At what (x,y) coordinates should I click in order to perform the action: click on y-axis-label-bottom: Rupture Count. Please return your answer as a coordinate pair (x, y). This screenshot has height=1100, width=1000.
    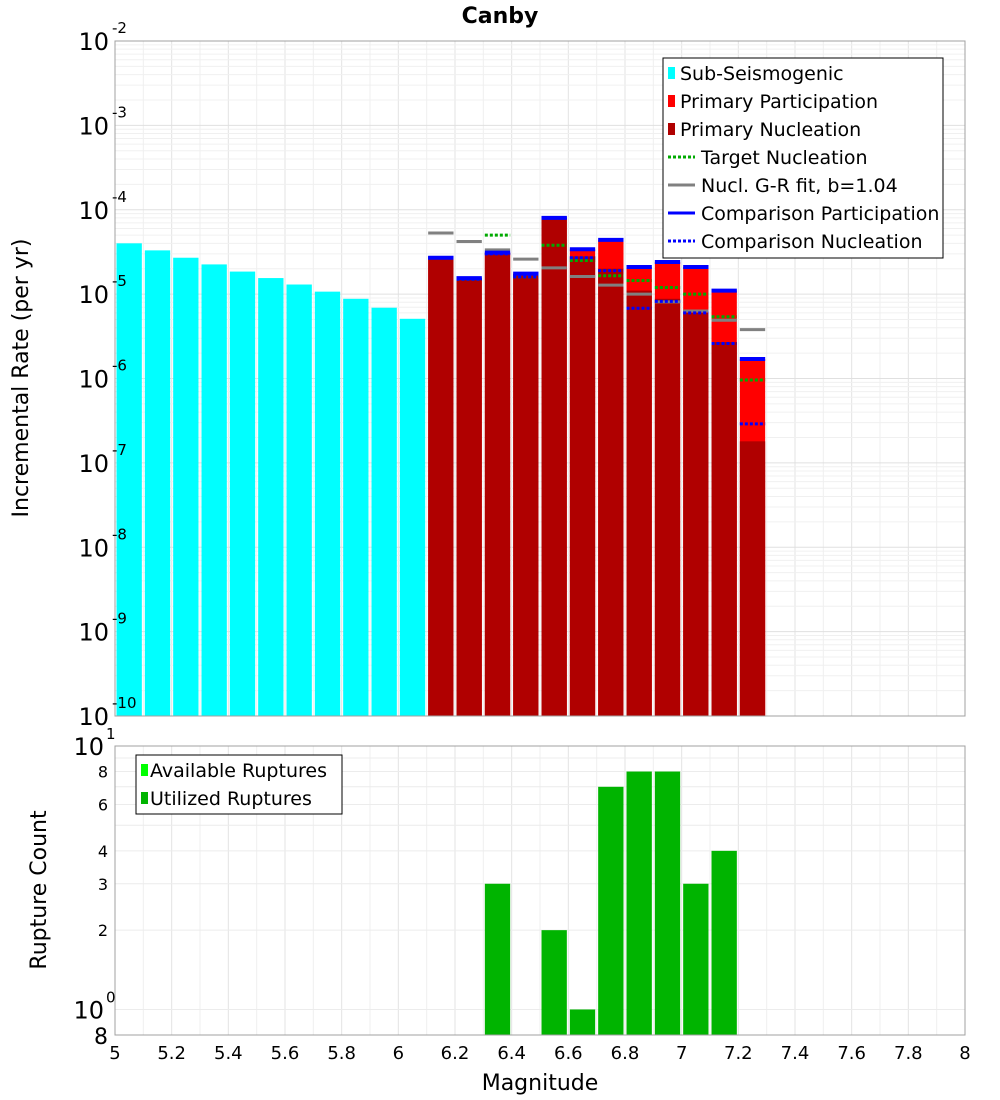
    Looking at the image, I should click on (39, 890).